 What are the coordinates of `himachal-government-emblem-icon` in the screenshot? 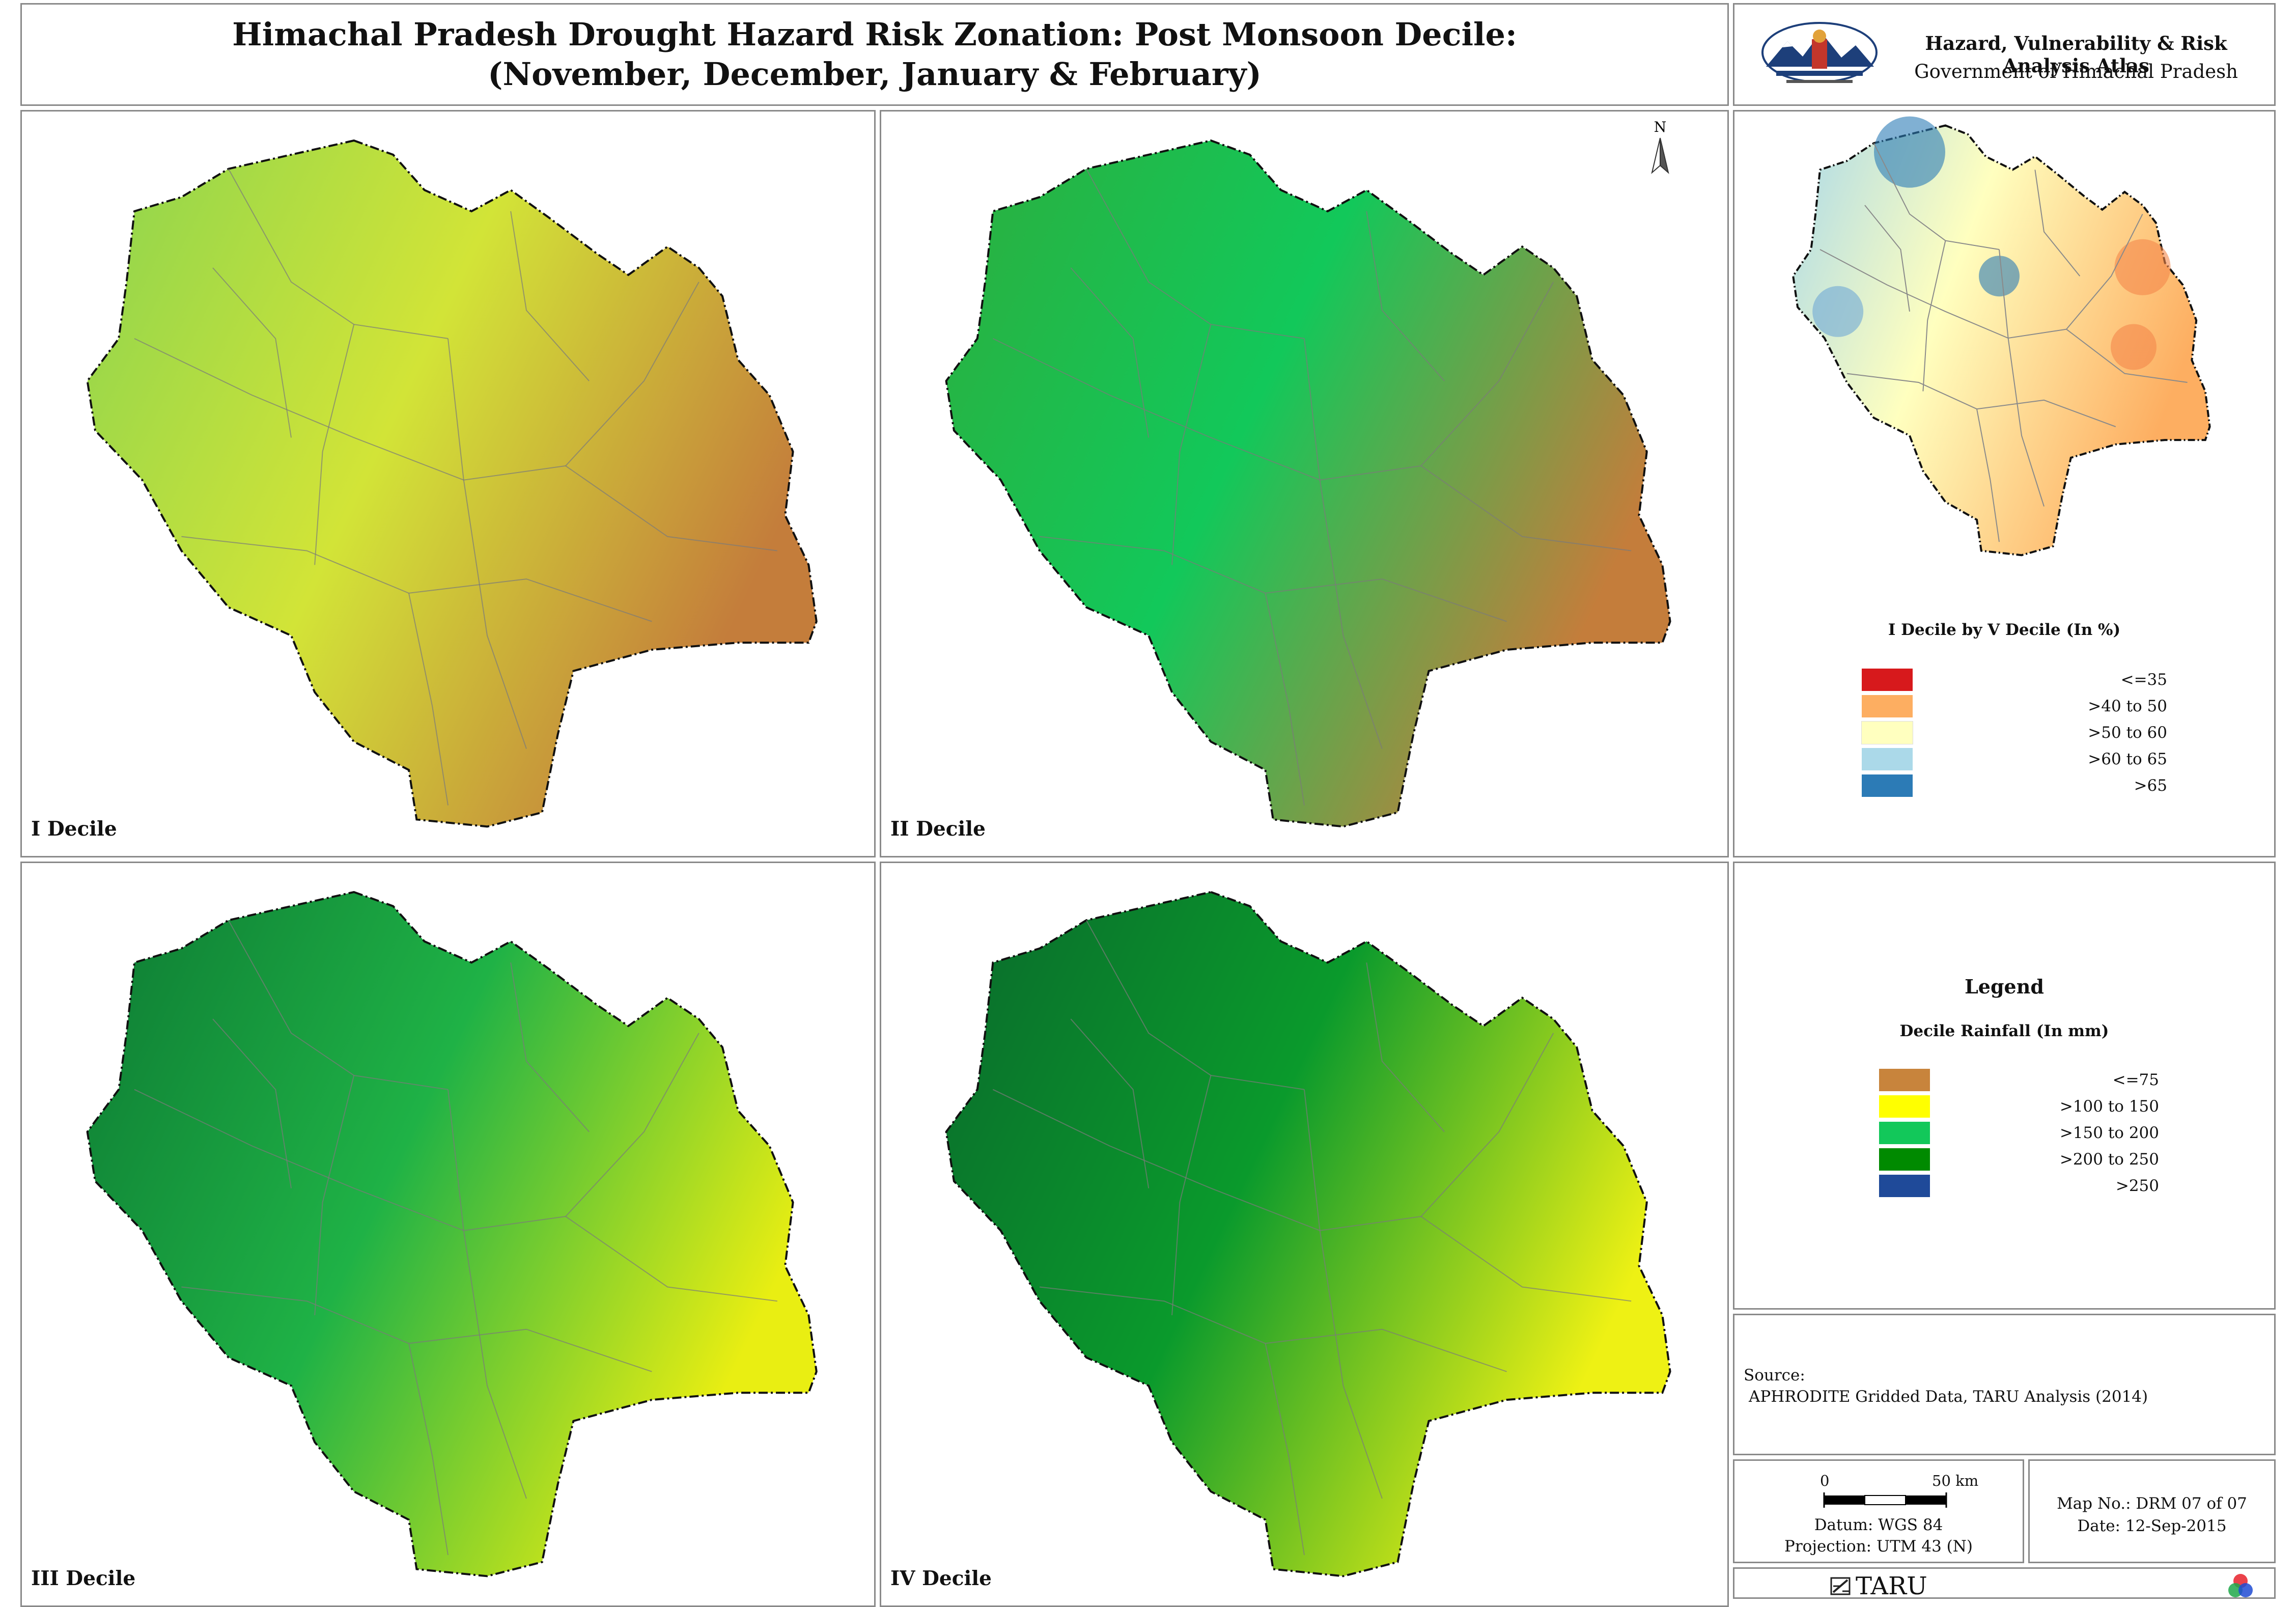 It's located at (1819, 52).